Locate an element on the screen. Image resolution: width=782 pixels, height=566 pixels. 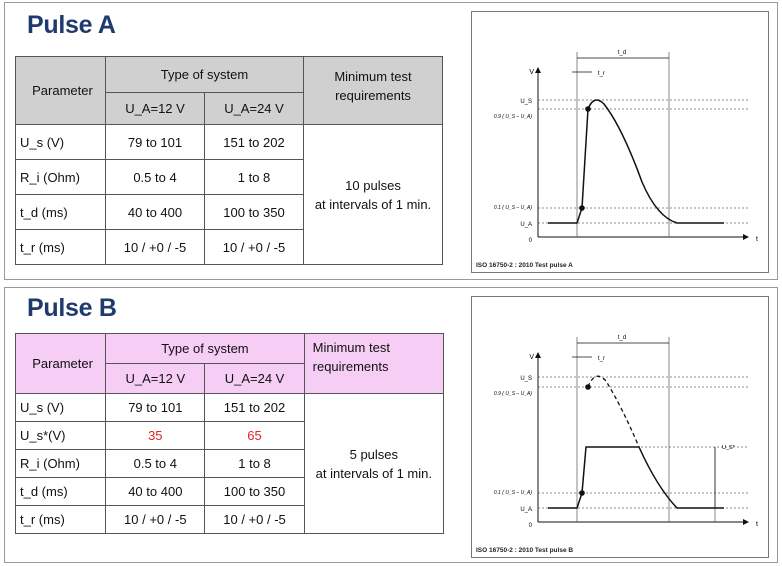
pulse-a-title: Pulse A is located at coordinates (71, 25).